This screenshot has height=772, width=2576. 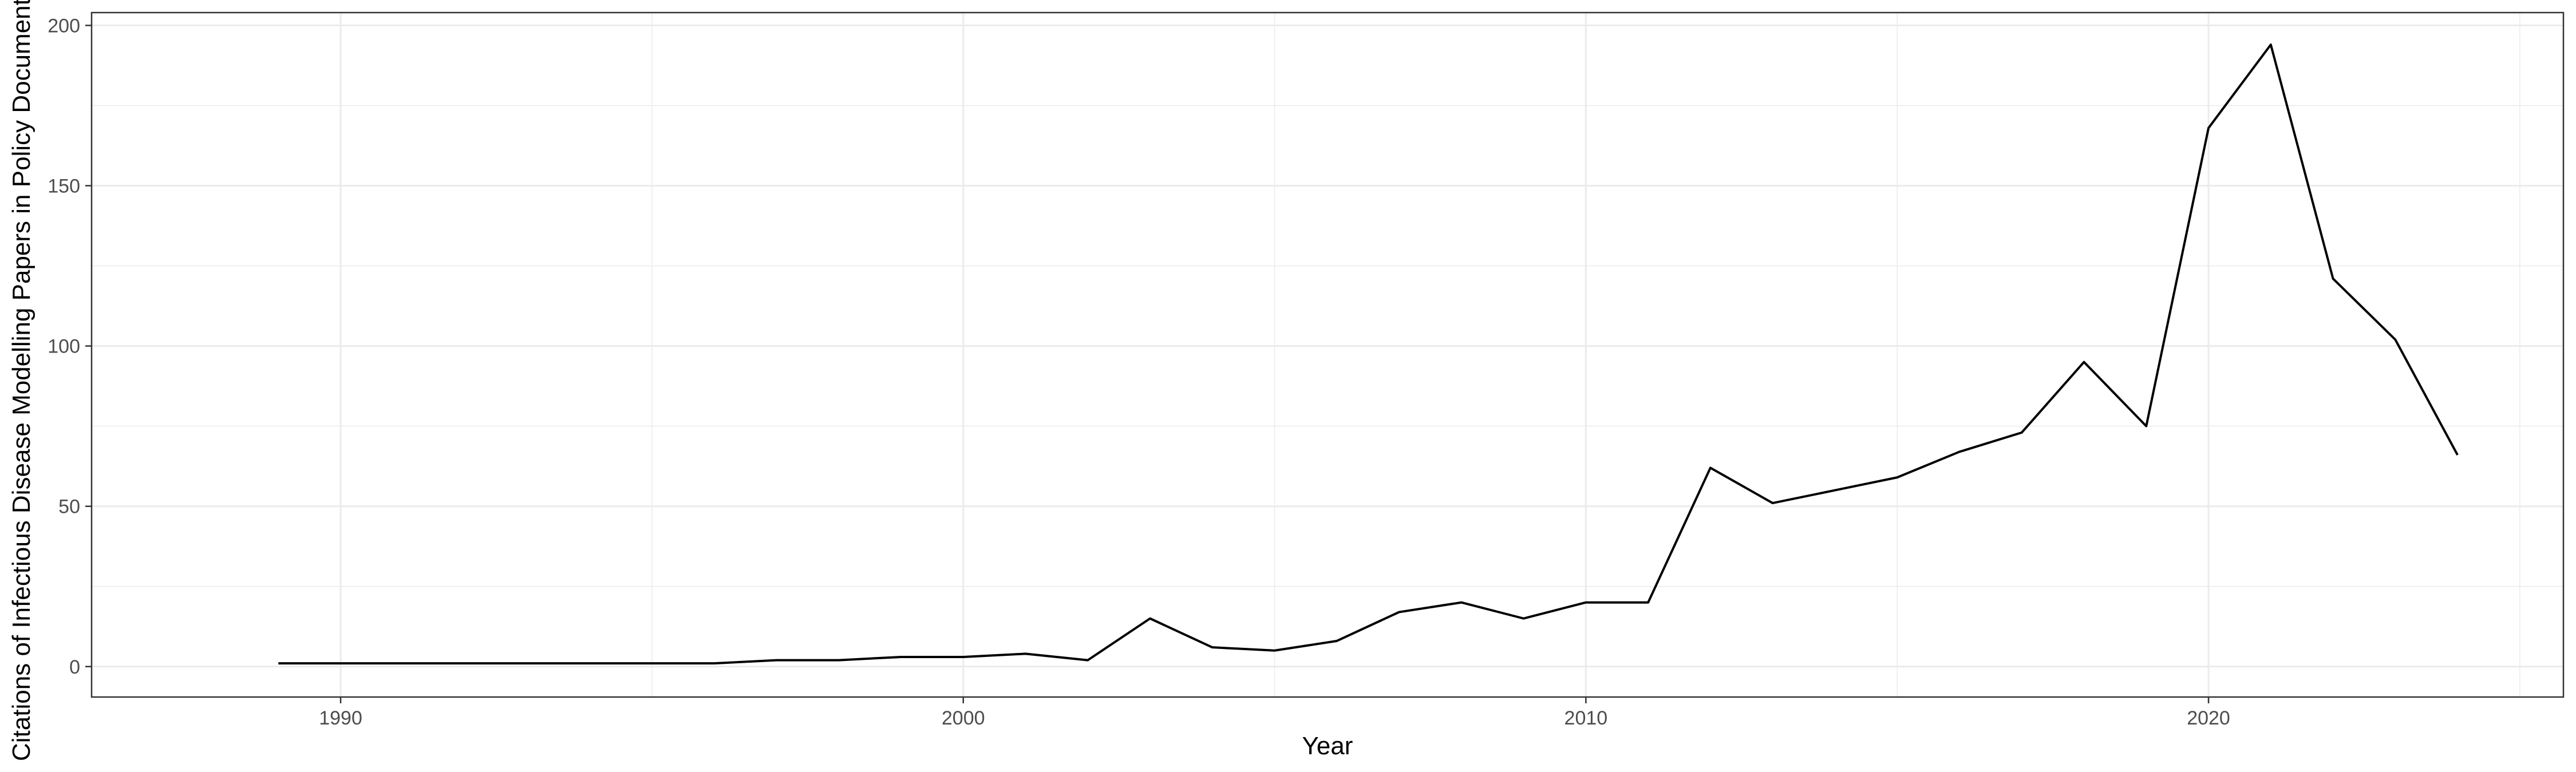 What do you see at coordinates (2208, 718) in the screenshot?
I see `x-tick-label: 2020` at bounding box center [2208, 718].